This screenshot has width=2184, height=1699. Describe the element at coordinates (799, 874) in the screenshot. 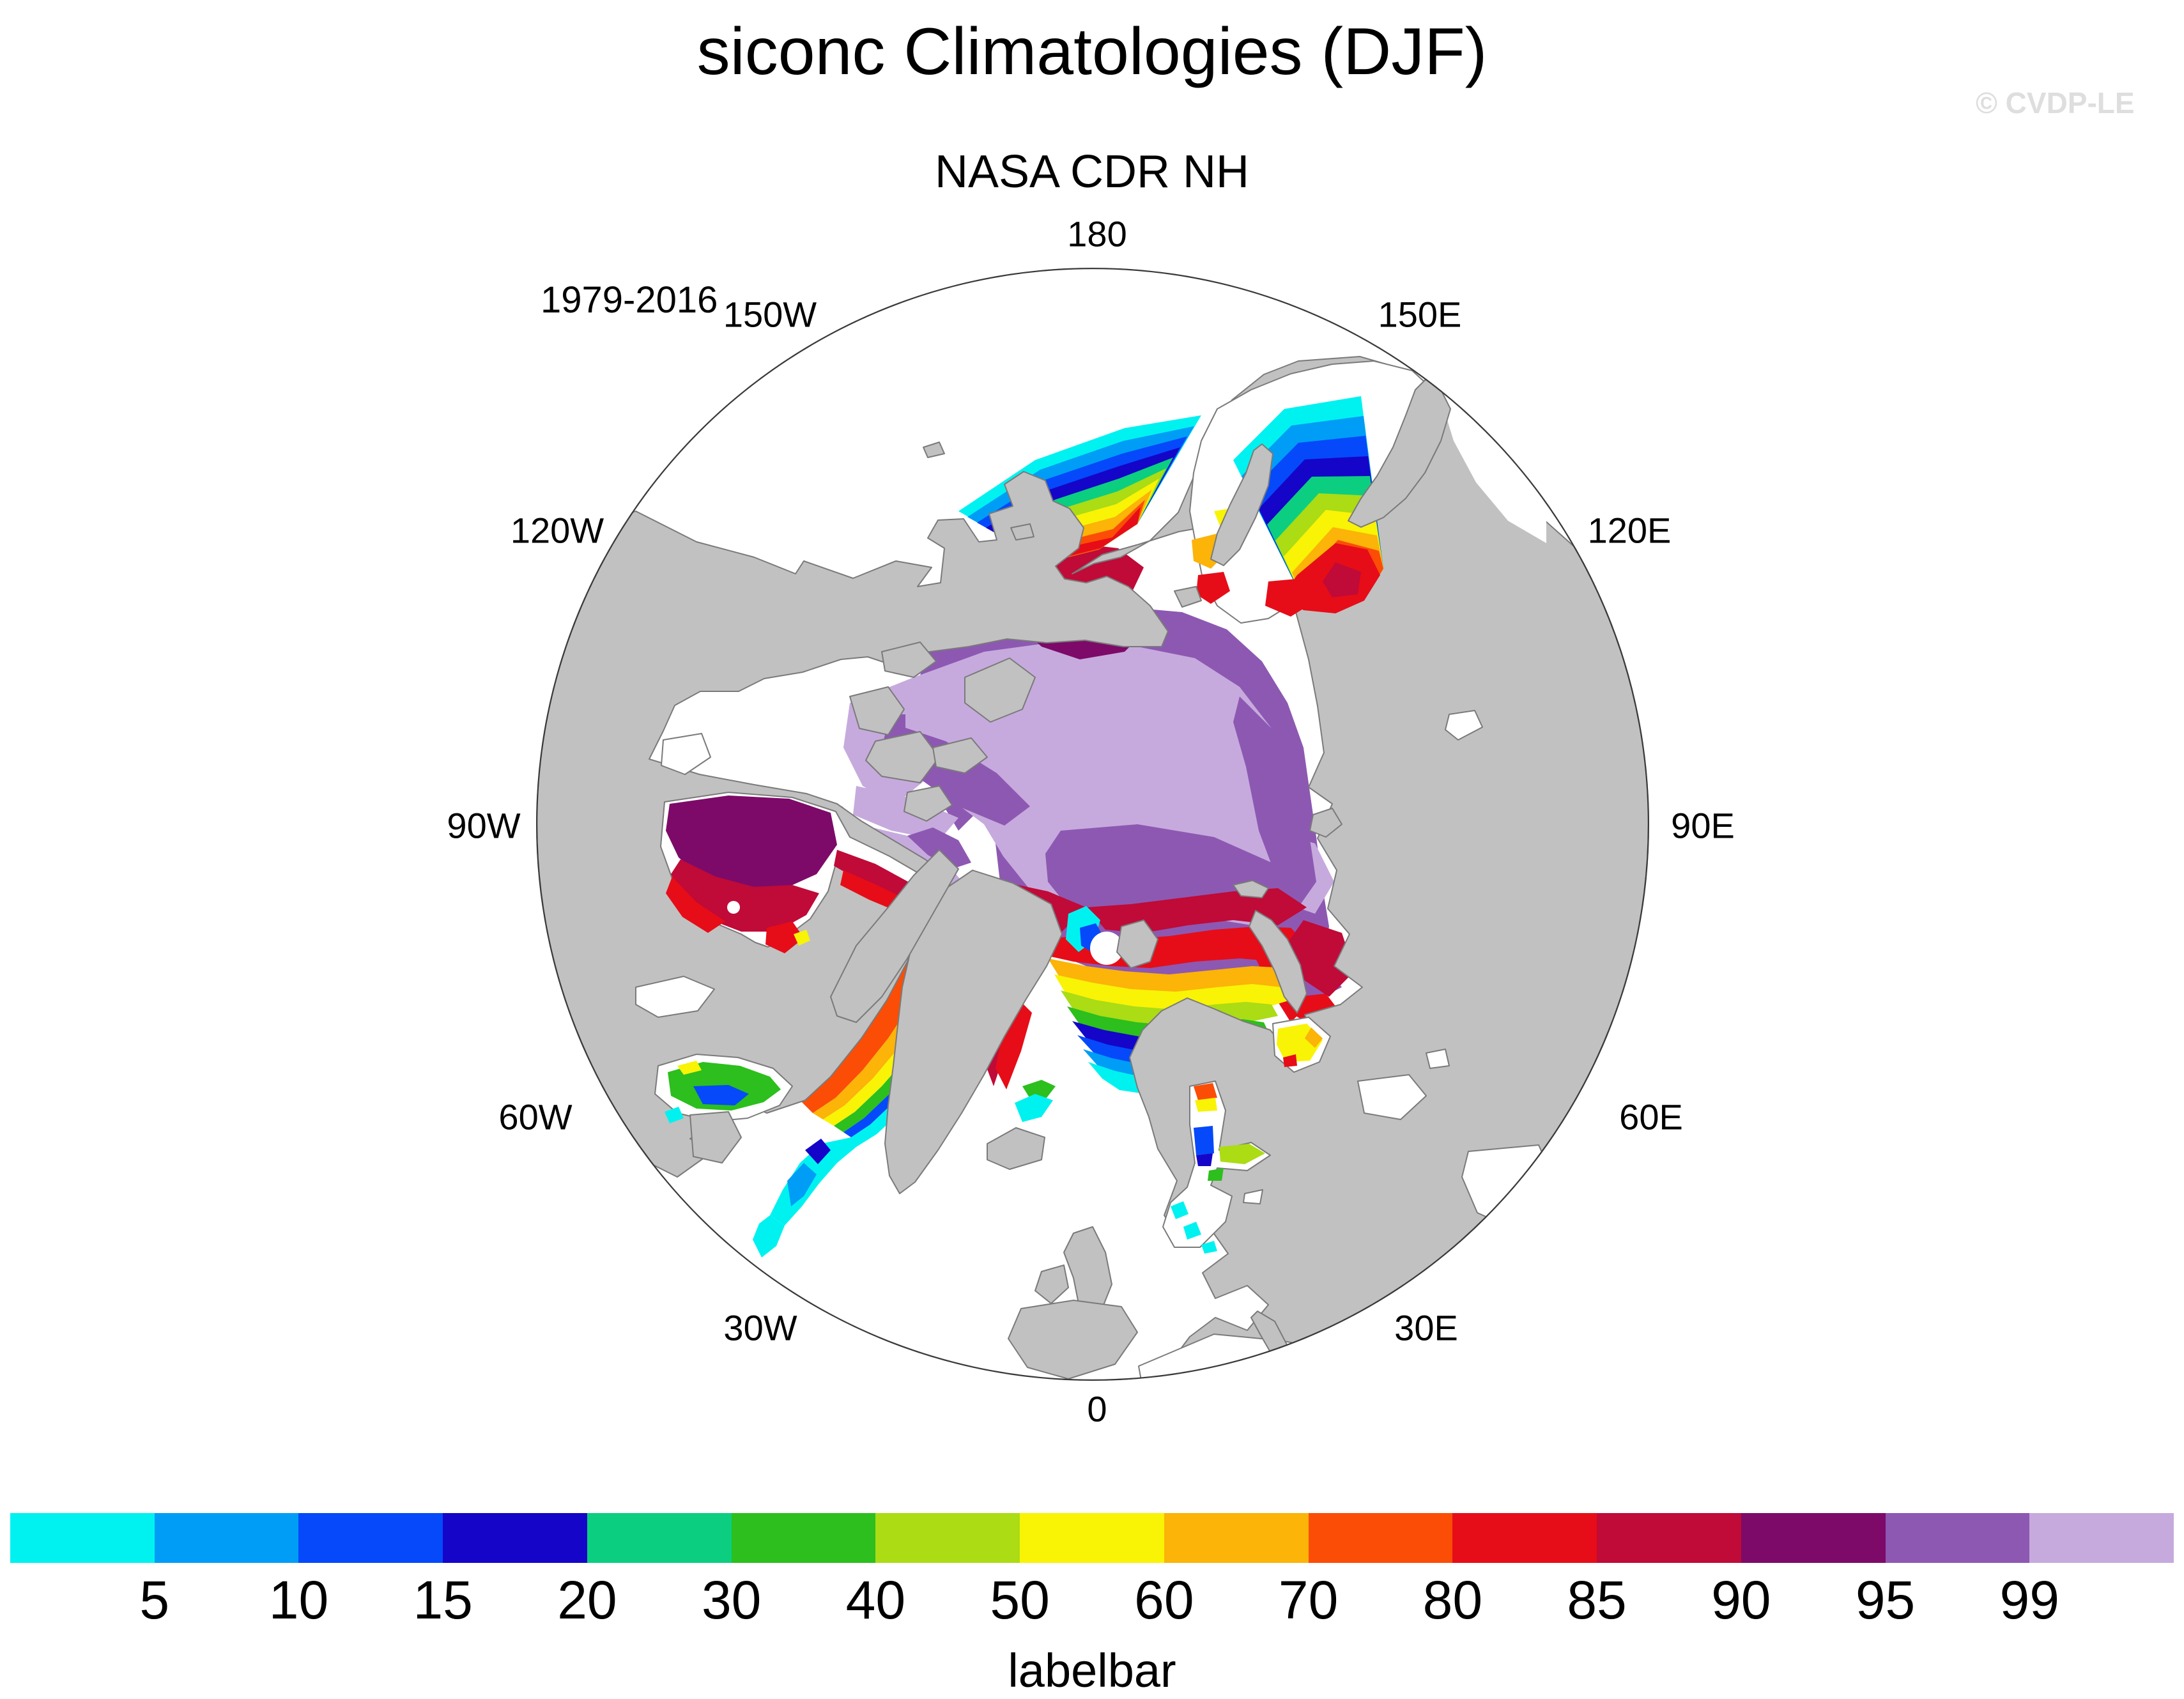

I see `sea-ice-hudson-bay` at that location.